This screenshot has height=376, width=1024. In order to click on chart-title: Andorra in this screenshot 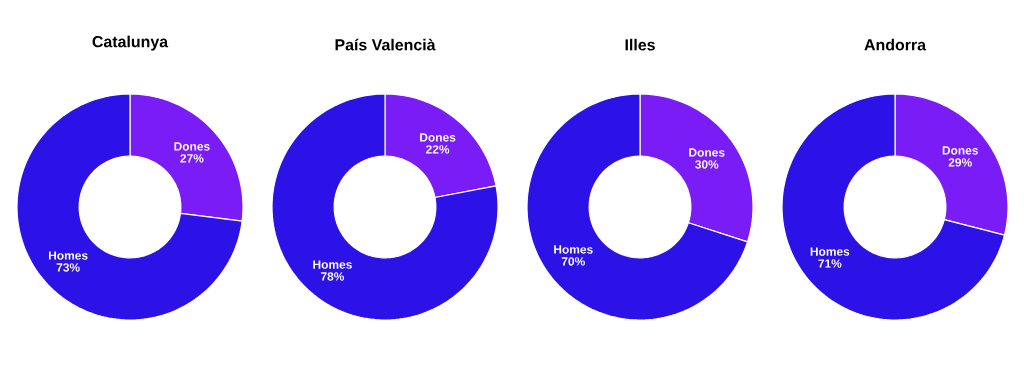, I will do `click(895, 44)`.